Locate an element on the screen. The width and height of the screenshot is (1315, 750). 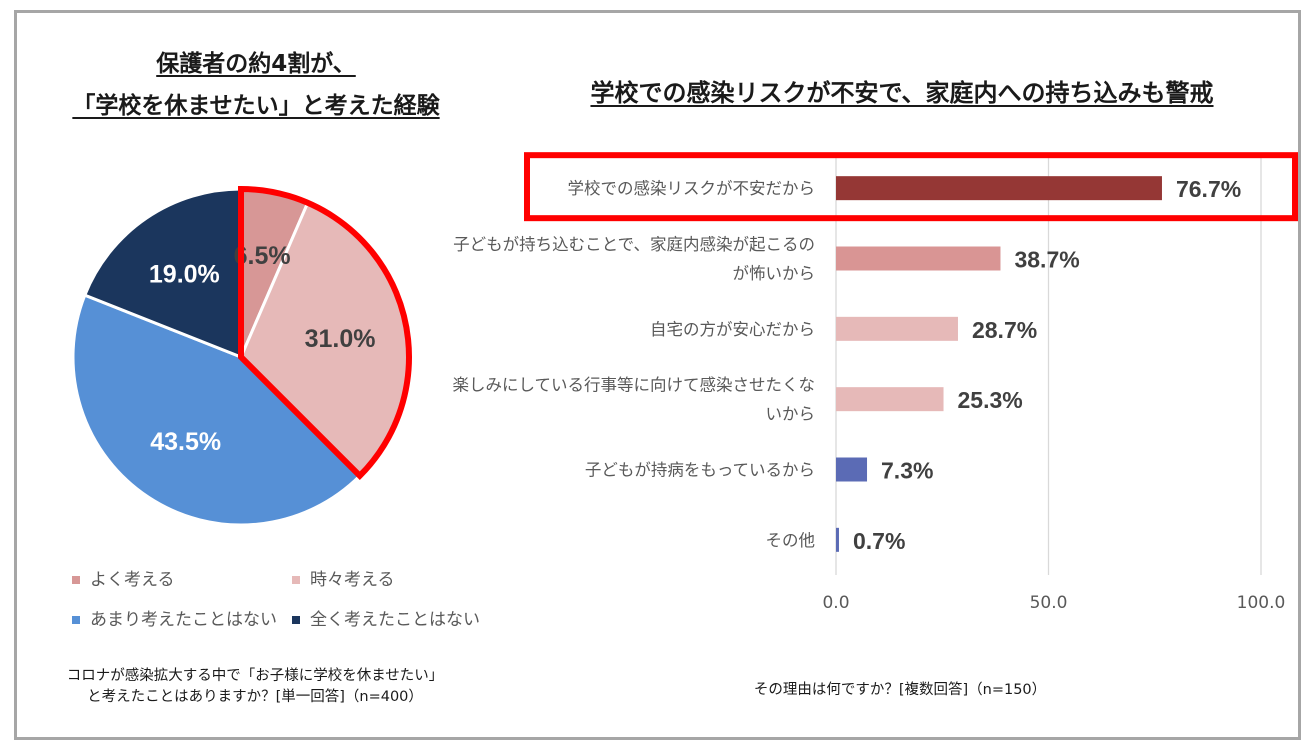
legend-label: あまり考えたことはない is located at coordinates (183, 620).